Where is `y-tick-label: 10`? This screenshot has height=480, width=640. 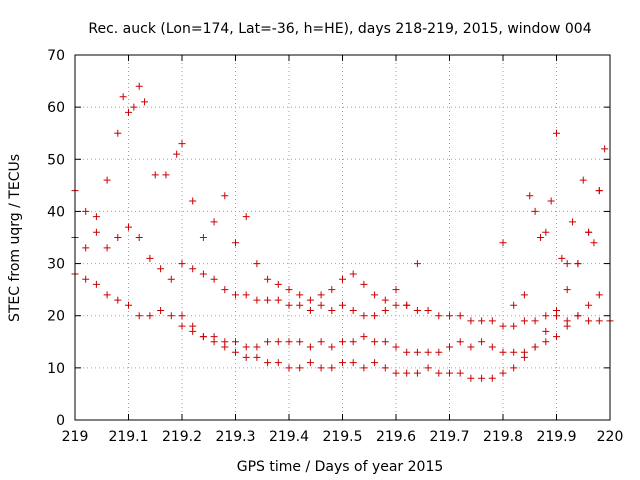 y-tick-label: 10 is located at coordinates (56, 369).